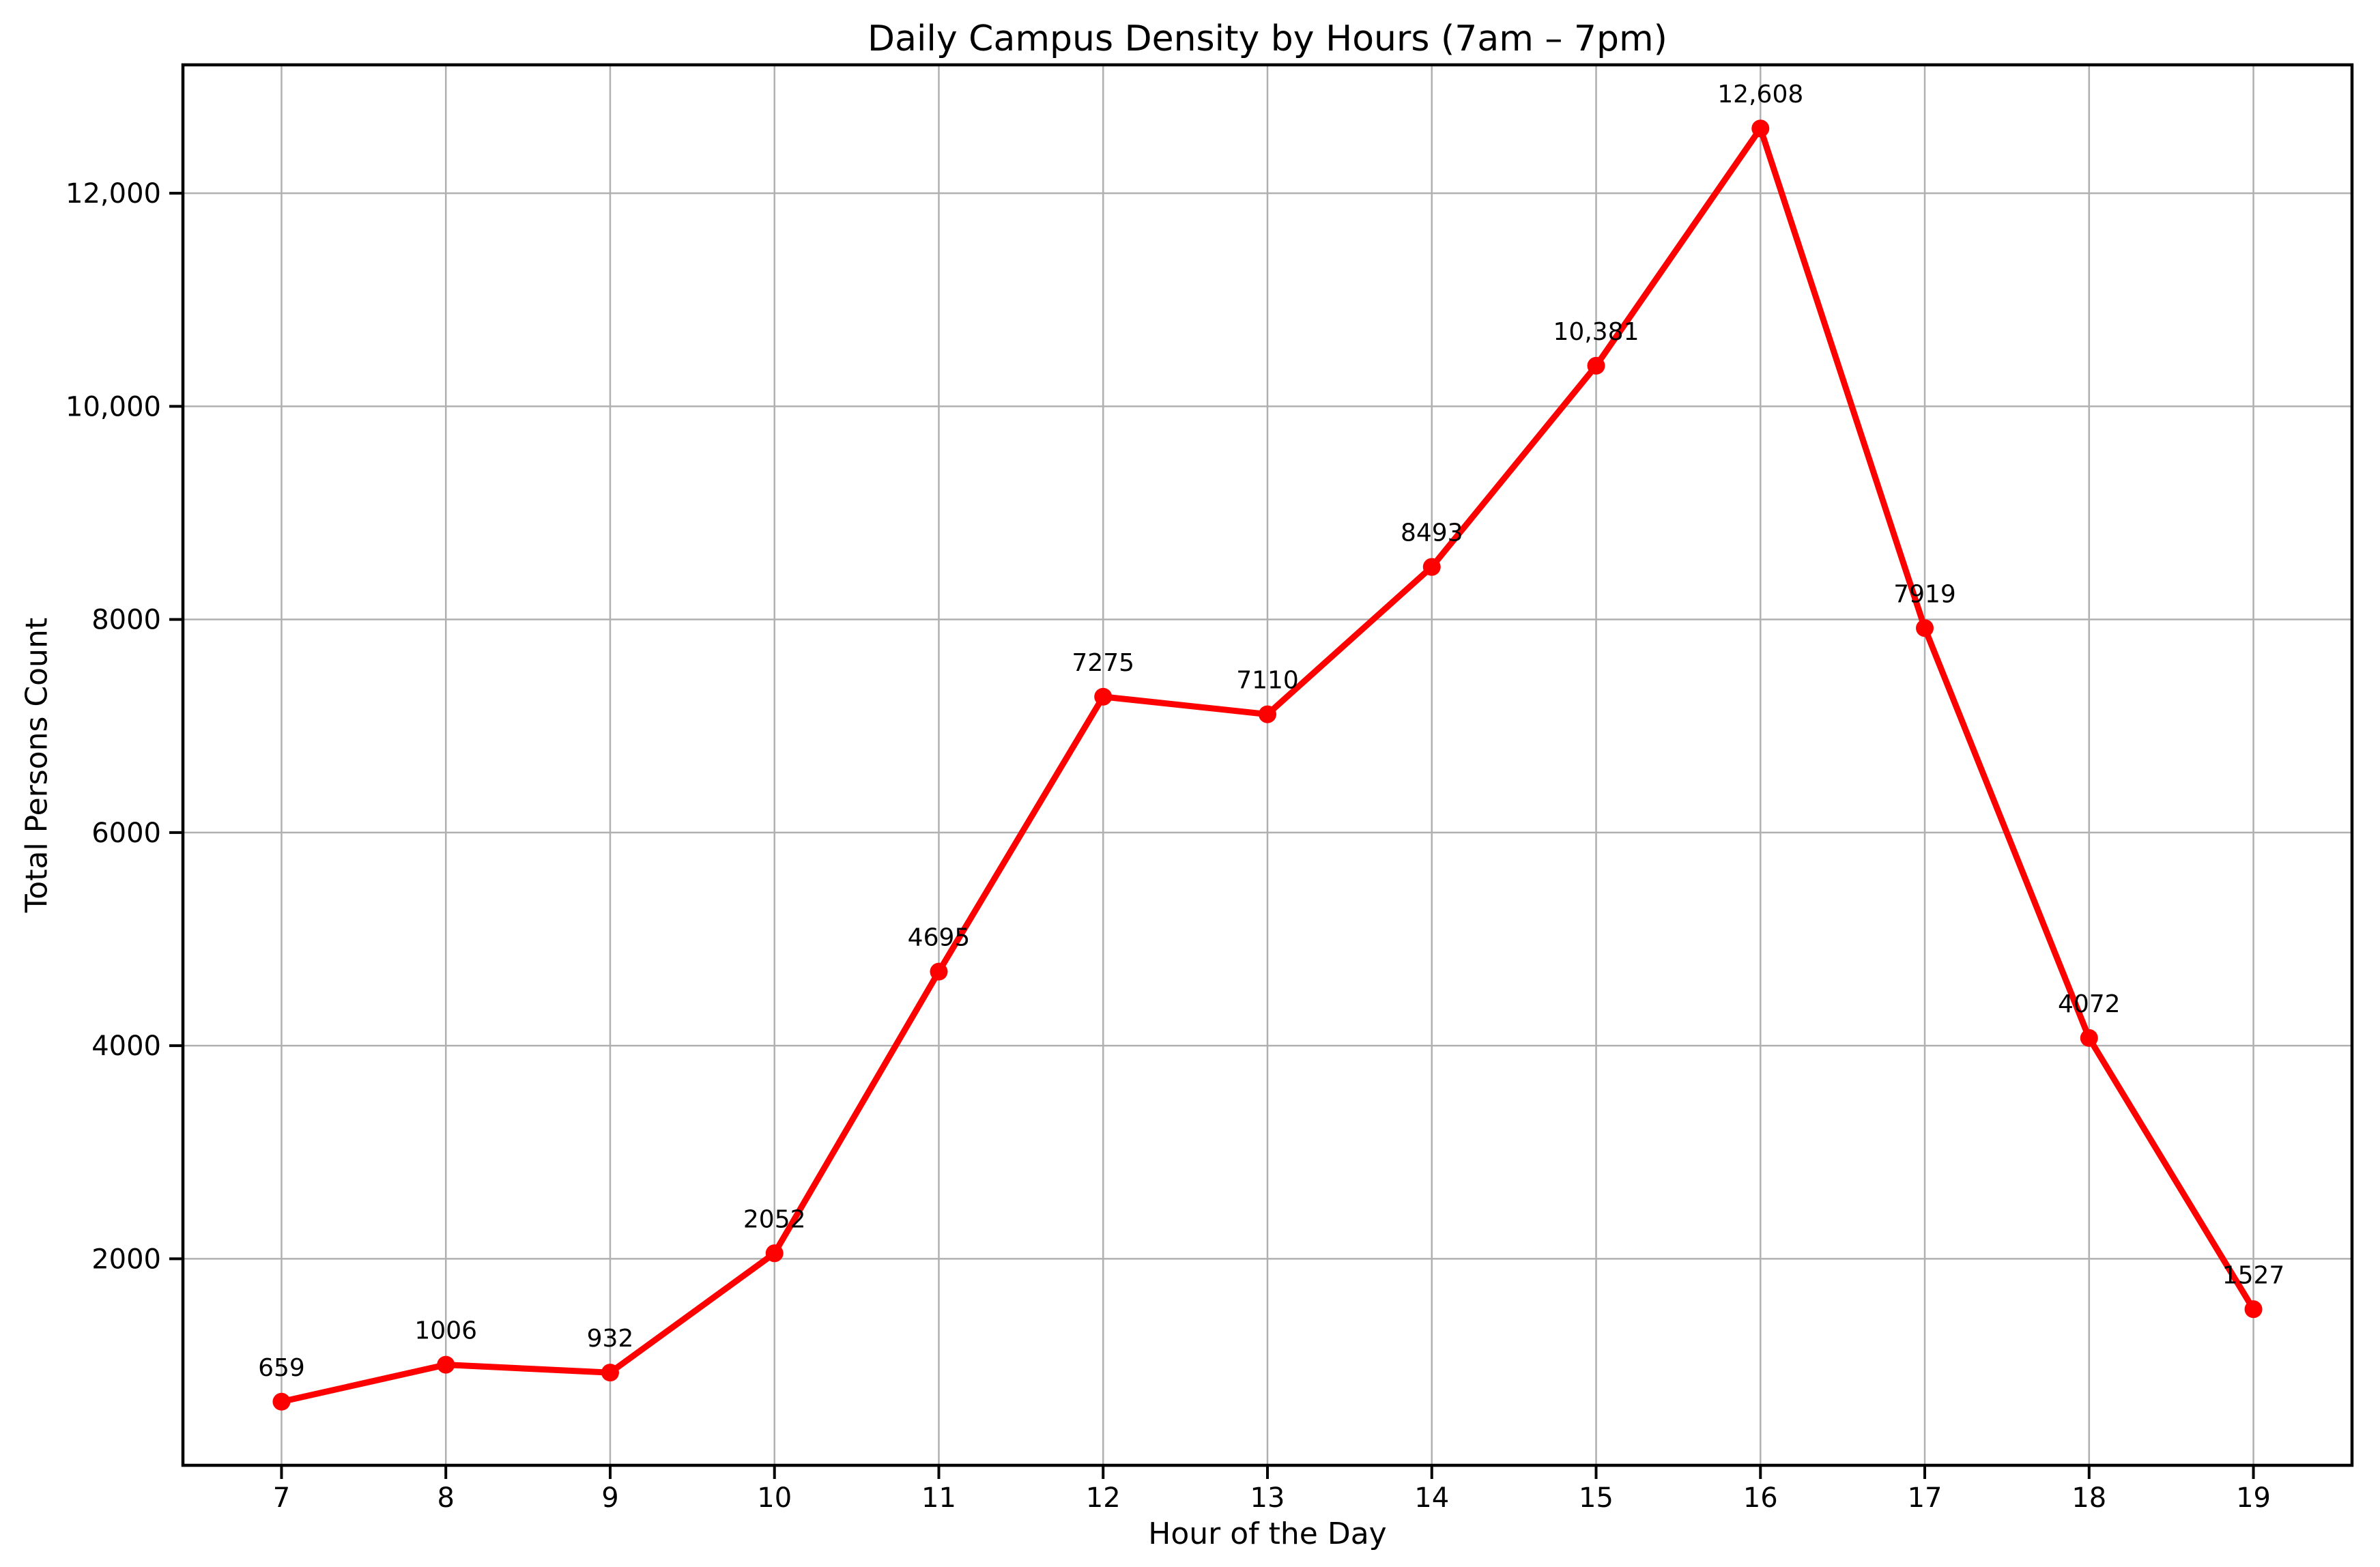 Image resolution: width=2380 pixels, height=1567 pixels. What do you see at coordinates (938, 1498) in the screenshot?
I see `x-tick-label: 11` at bounding box center [938, 1498].